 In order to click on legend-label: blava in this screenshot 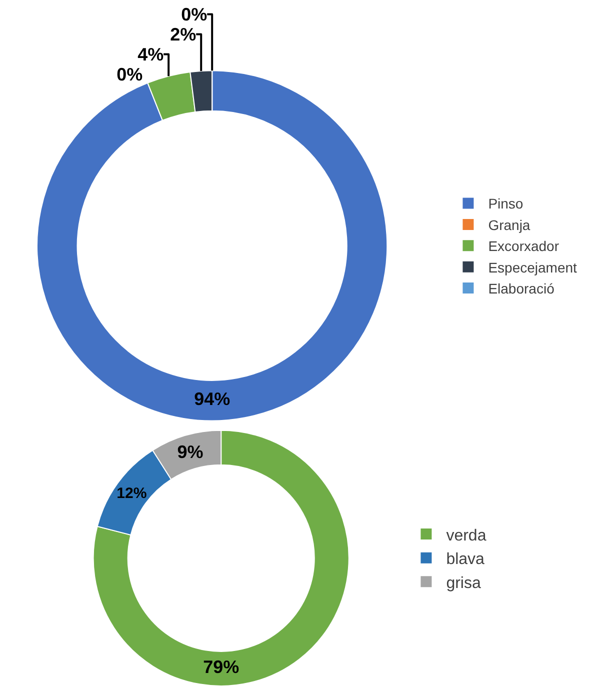, I will do `click(465, 559)`.